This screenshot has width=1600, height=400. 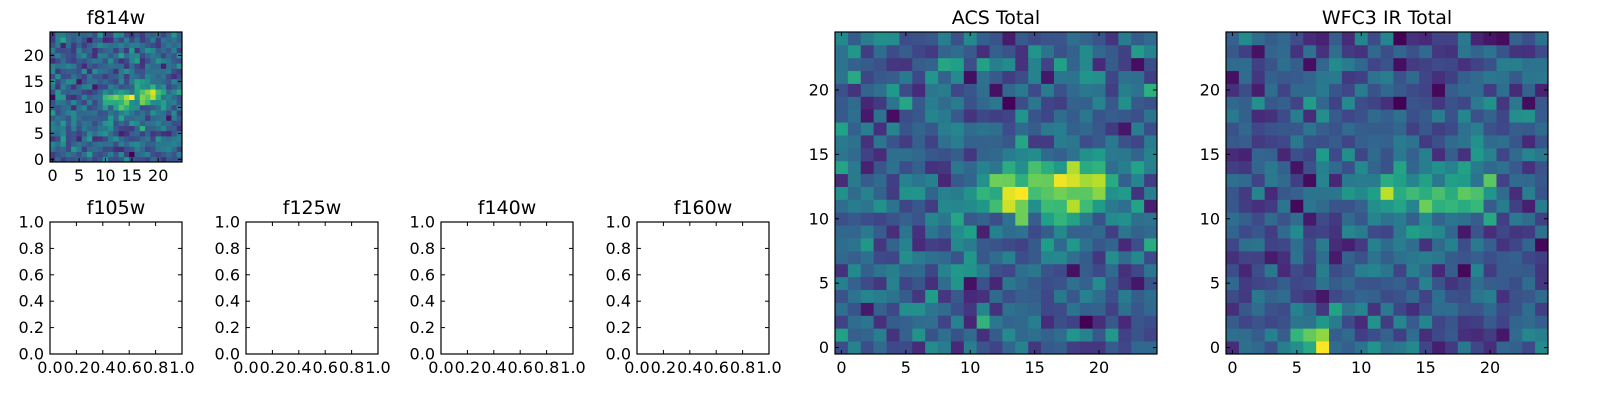 What do you see at coordinates (819, 218) in the screenshot?
I see `y-tick-label: 10` at bounding box center [819, 218].